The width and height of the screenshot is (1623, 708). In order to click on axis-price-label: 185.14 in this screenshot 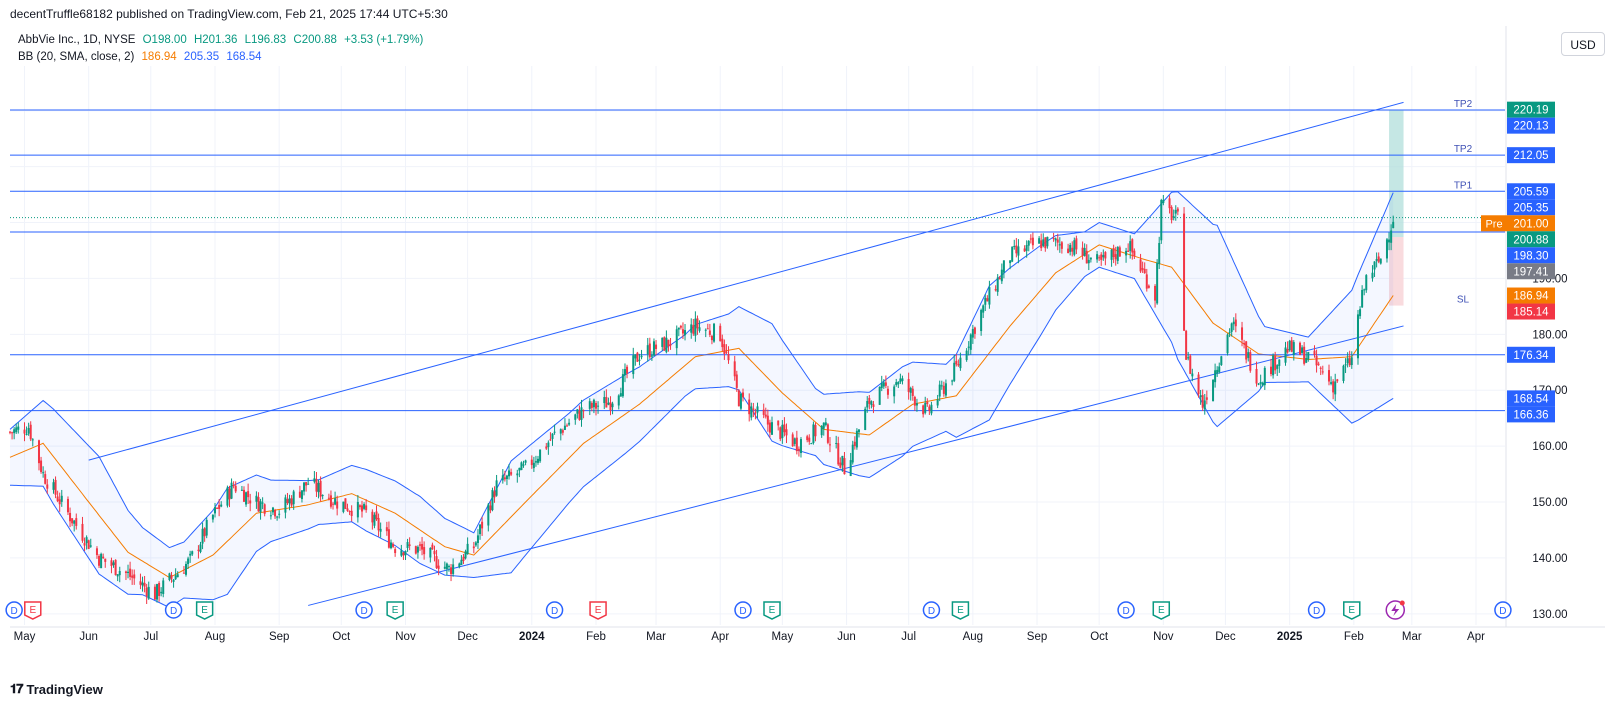, I will do `click(1531, 313)`.